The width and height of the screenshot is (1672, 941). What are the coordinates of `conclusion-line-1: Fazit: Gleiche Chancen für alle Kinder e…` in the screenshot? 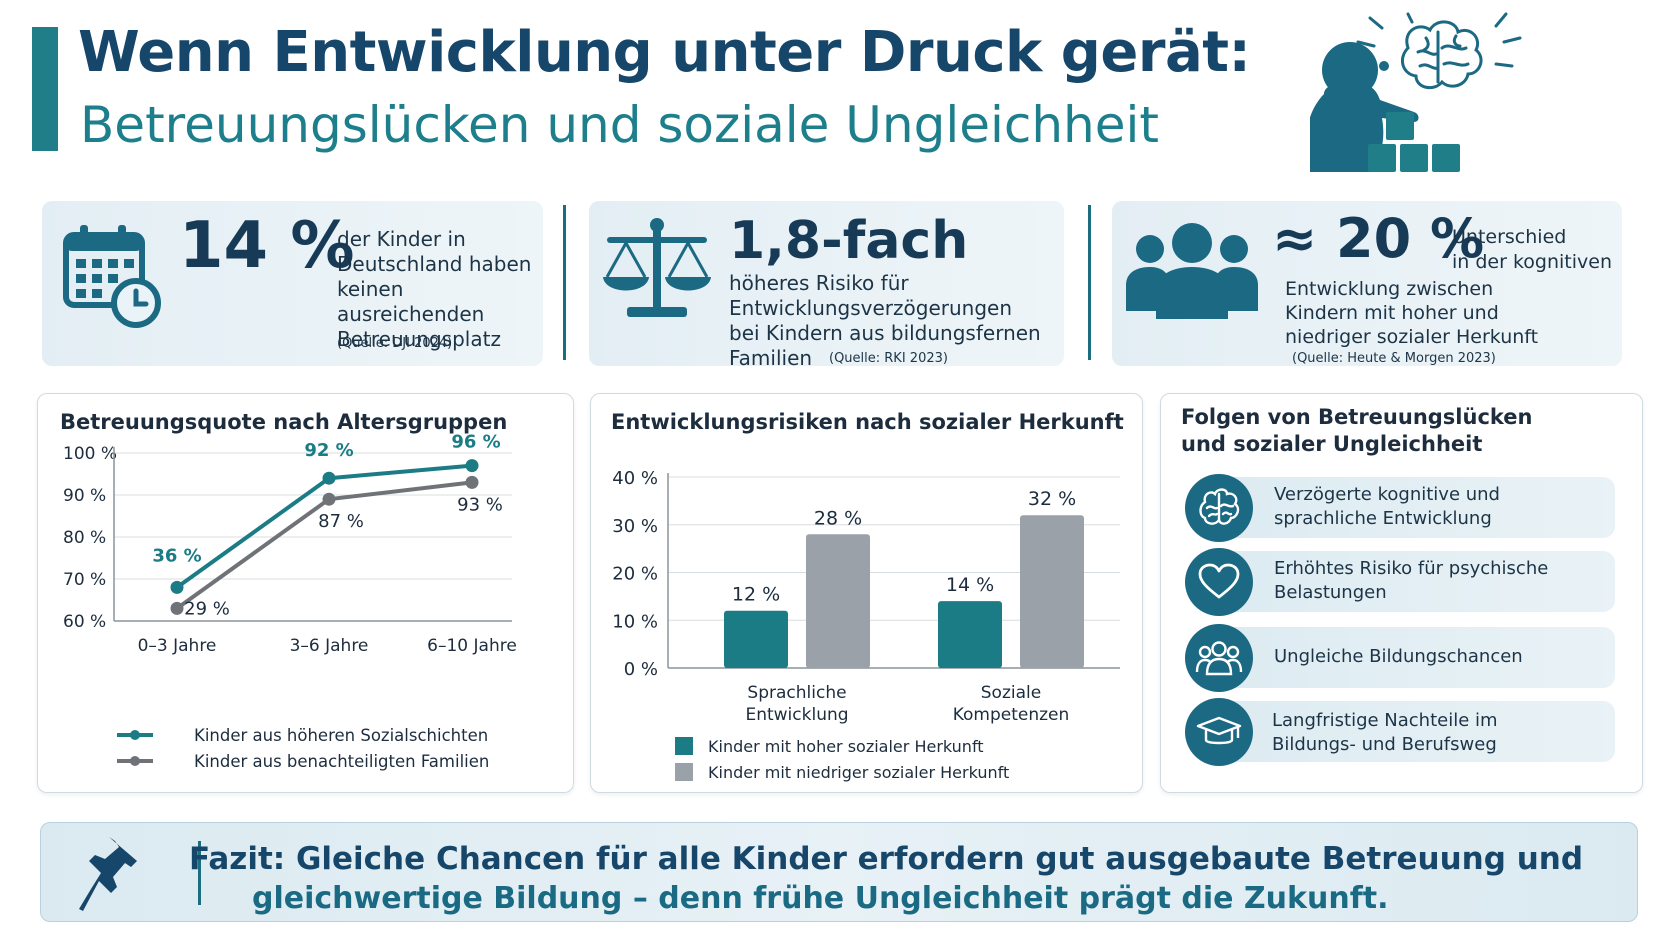 It's located at (886, 859).